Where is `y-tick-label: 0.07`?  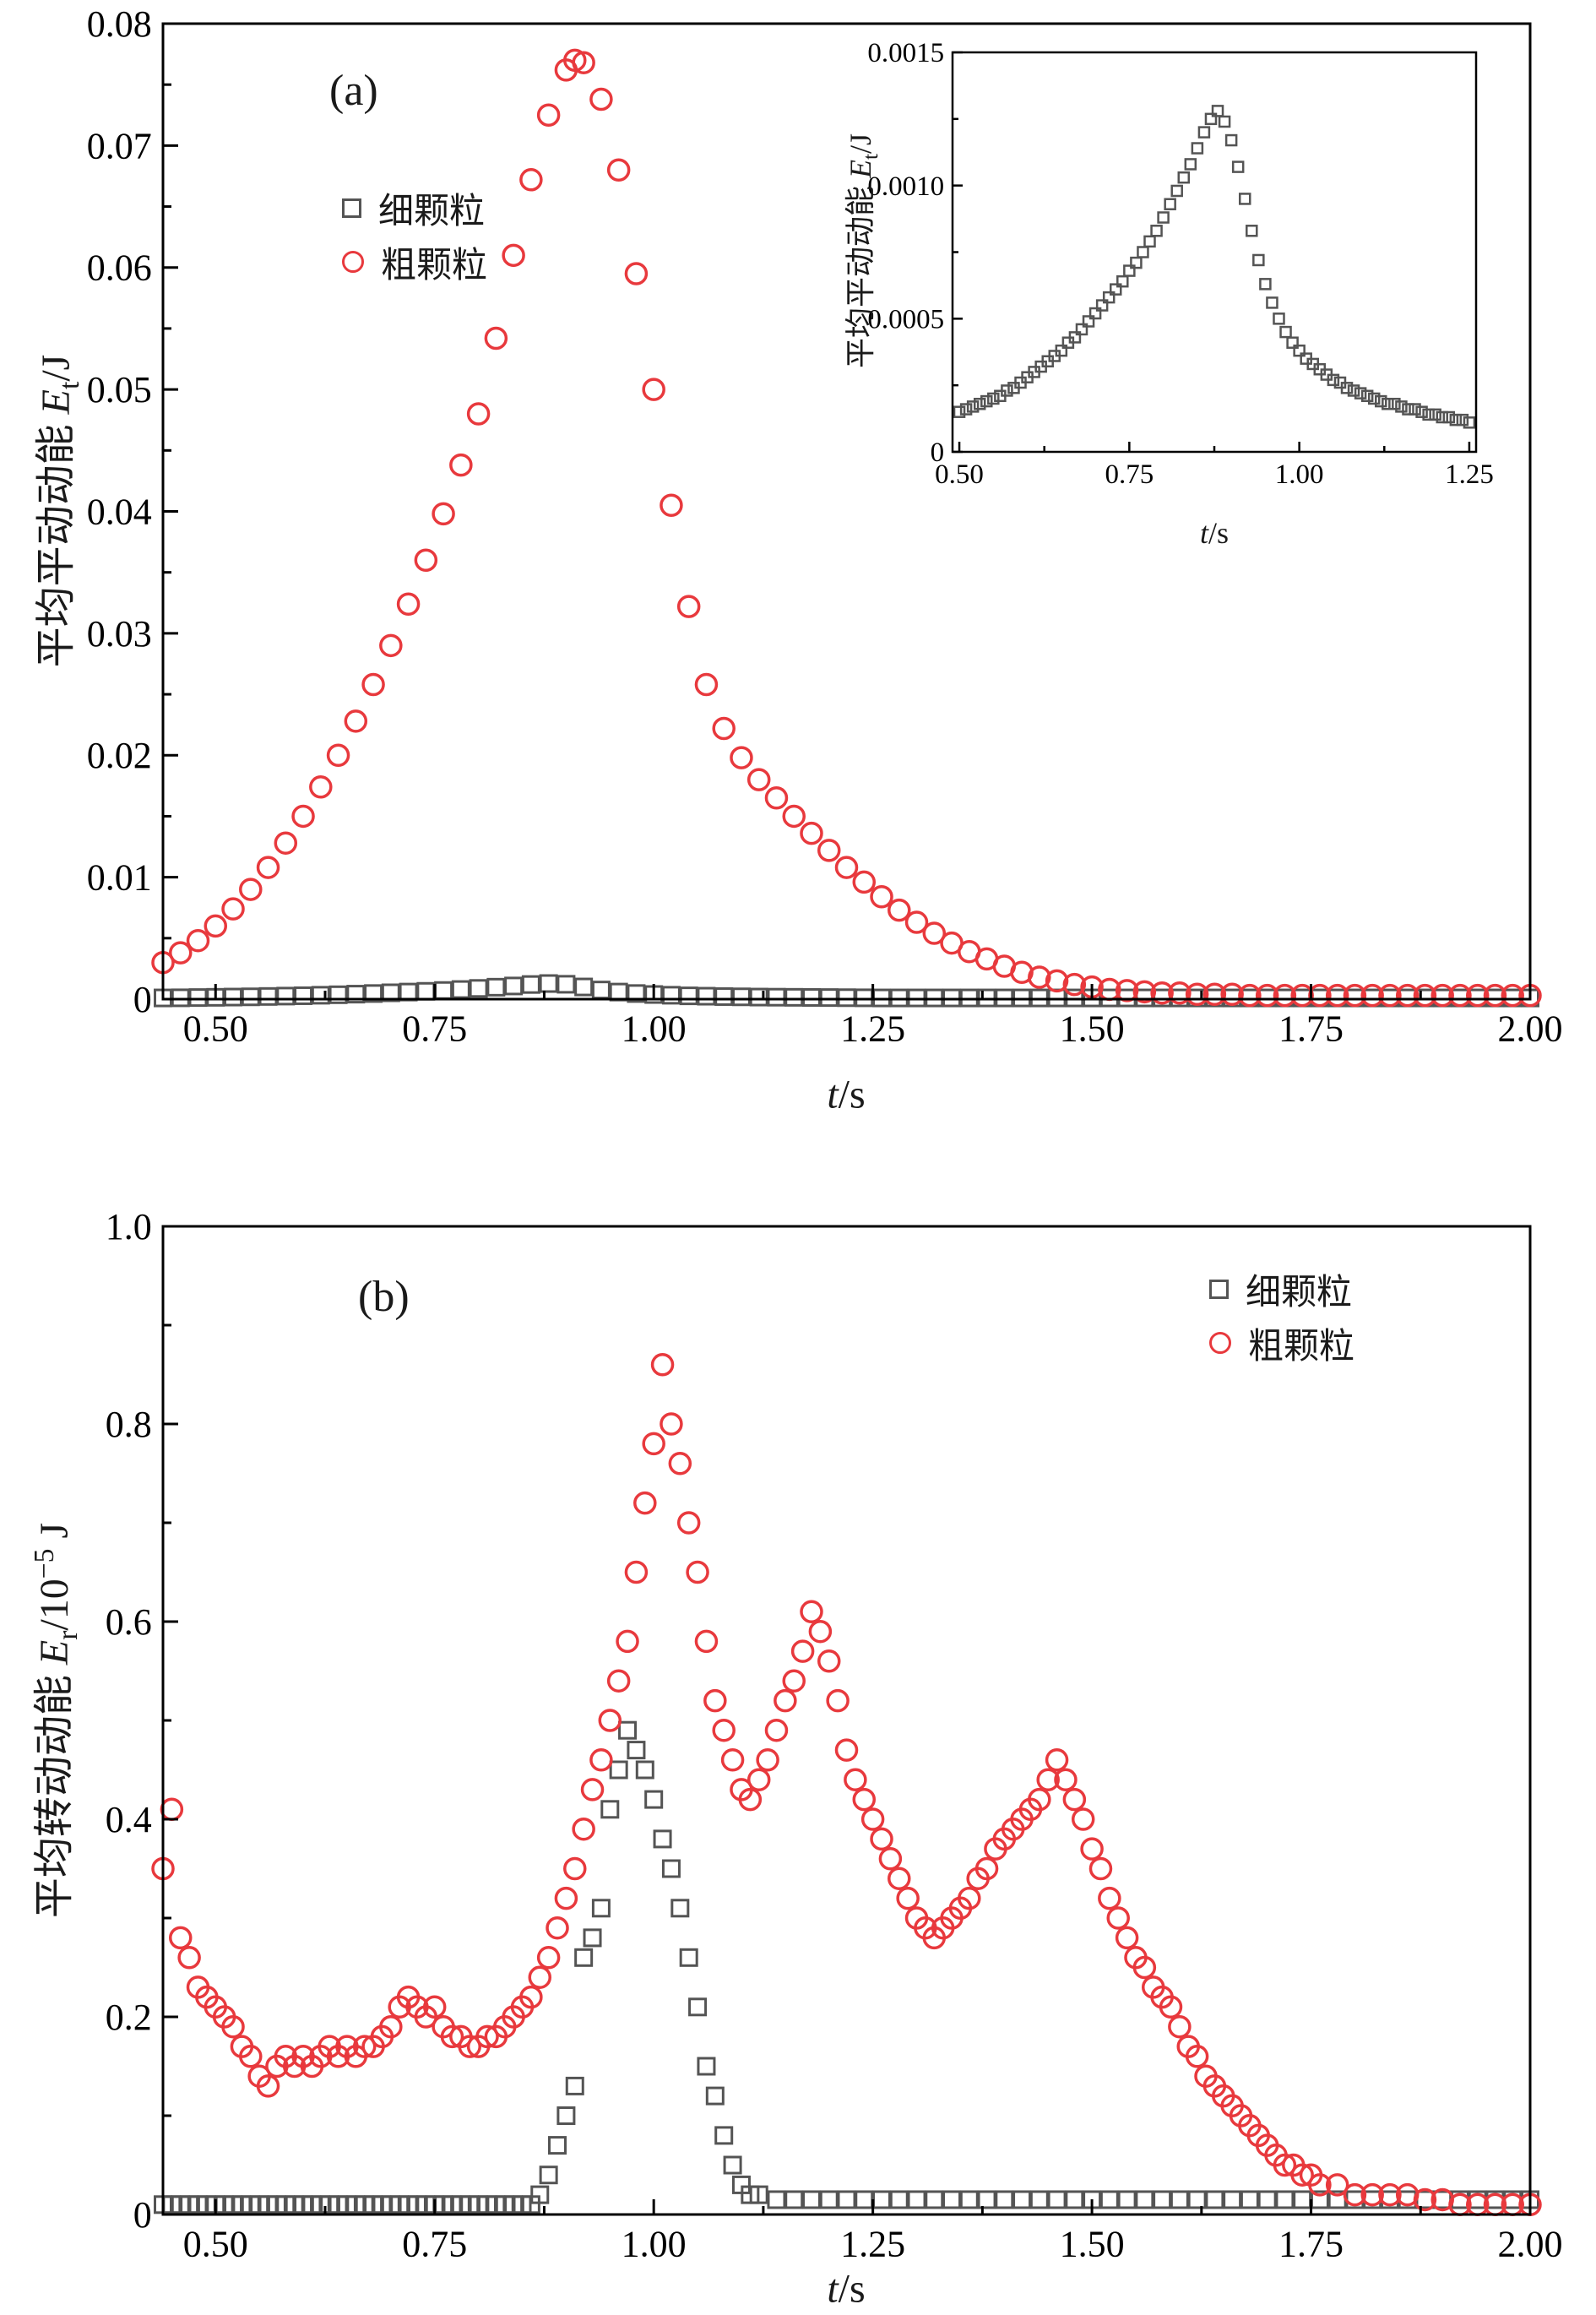
y-tick-label: 0.07 is located at coordinates (119, 145).